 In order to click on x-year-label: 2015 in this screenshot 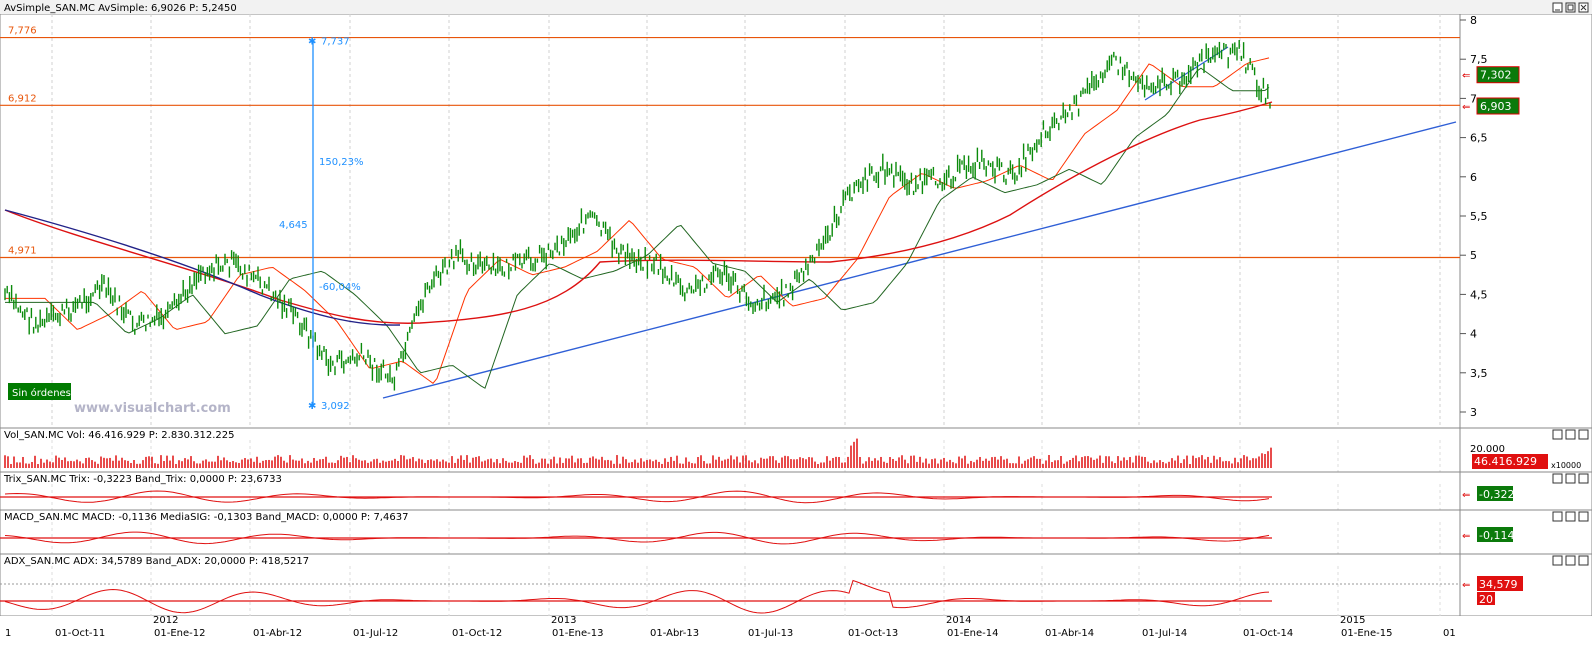, I will do `click(1352, 620)`.